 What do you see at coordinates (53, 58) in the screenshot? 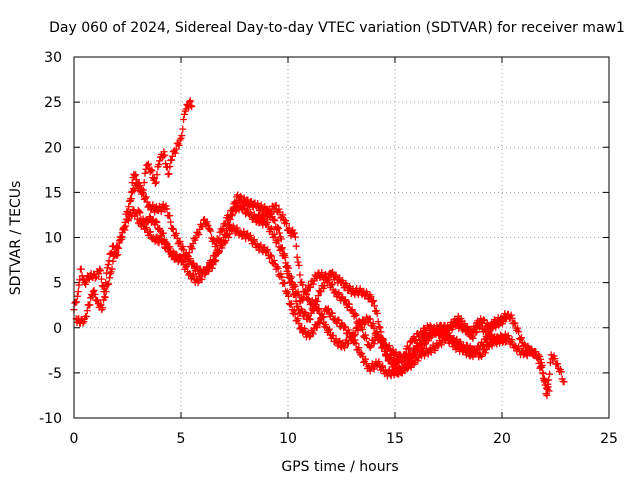
I see `y-tick-label: 30` at bounding box center [53, 58].